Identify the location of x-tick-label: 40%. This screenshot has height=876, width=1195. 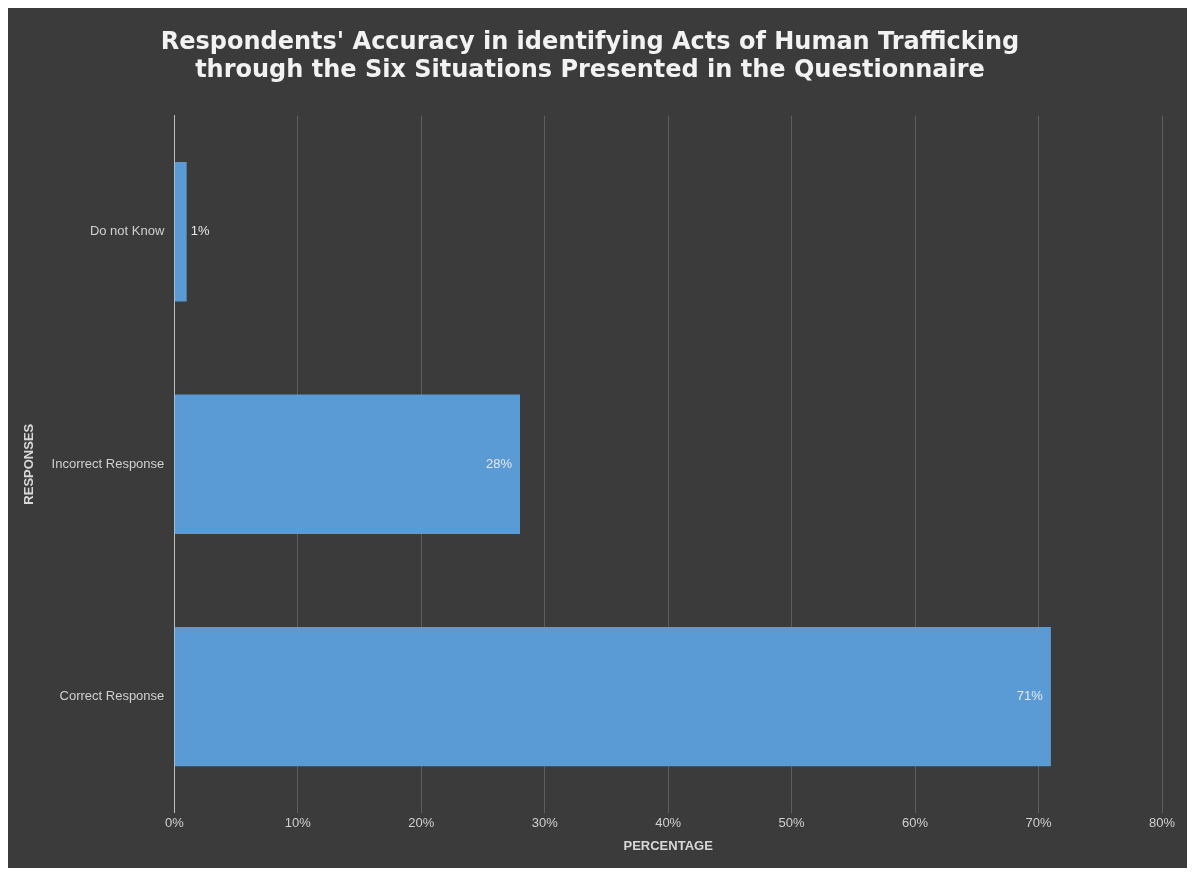
(668, 823).